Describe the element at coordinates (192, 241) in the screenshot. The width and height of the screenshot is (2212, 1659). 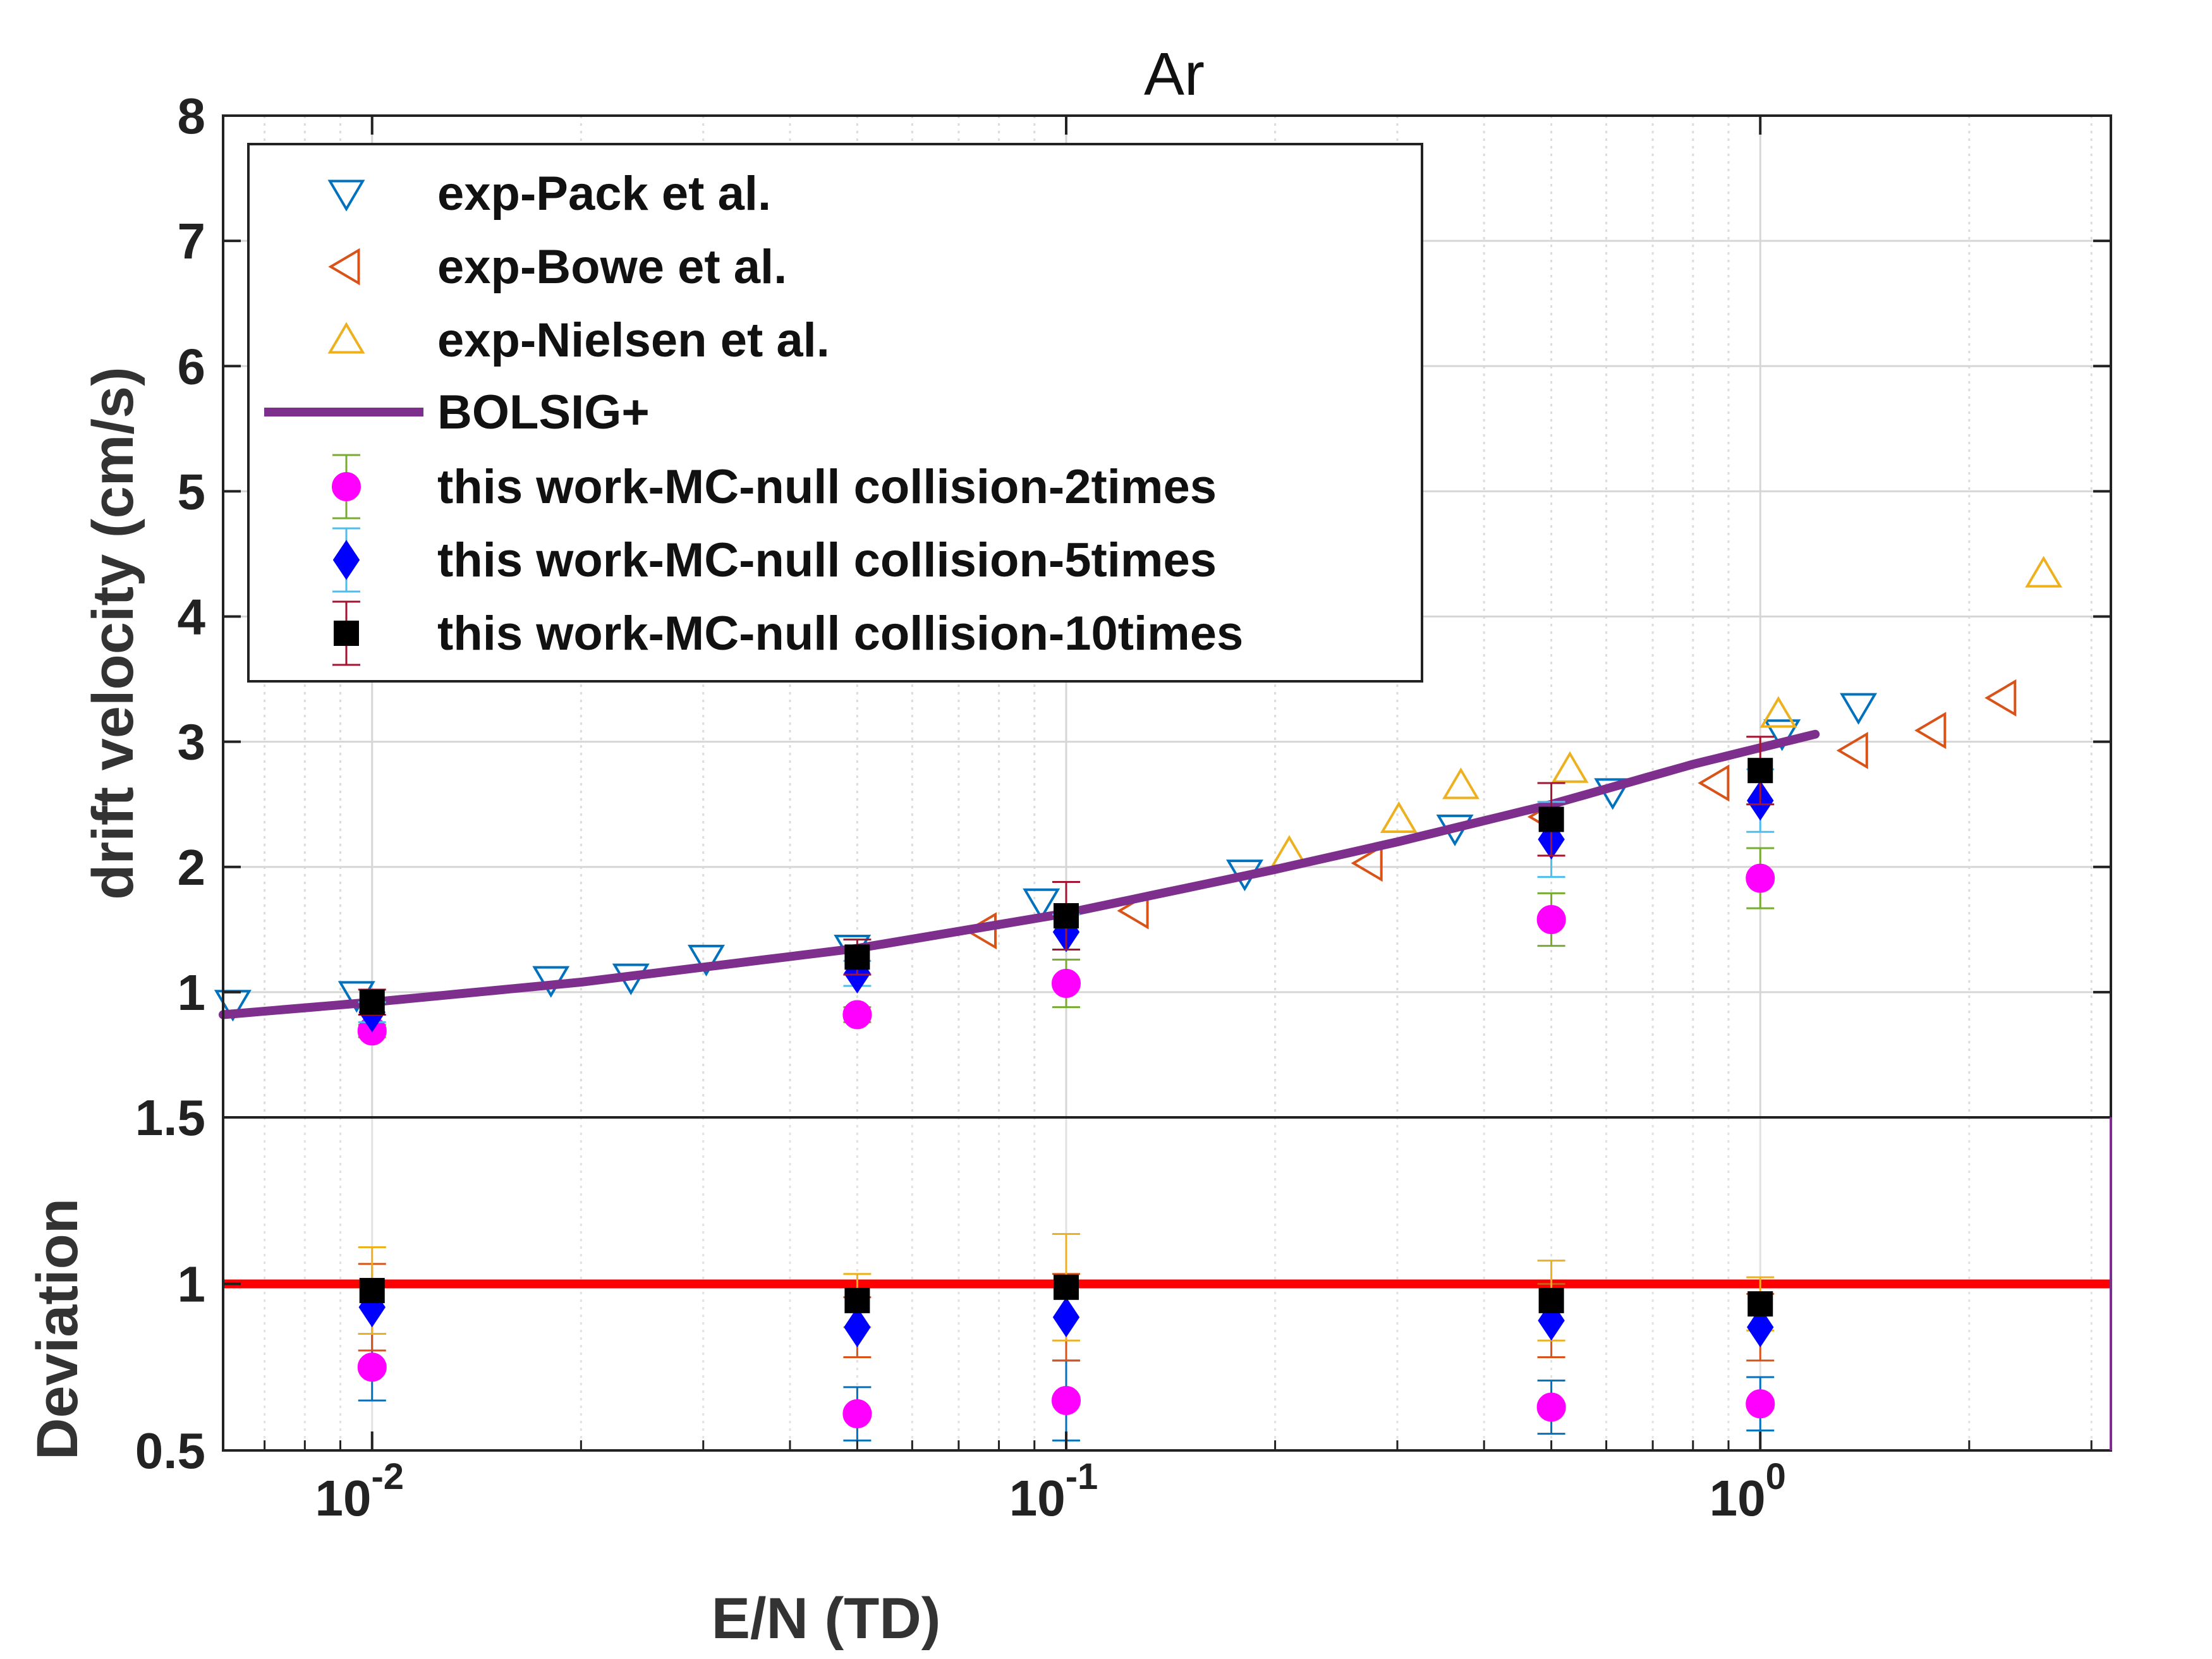
I see `y-tick-label: 7` at that location.